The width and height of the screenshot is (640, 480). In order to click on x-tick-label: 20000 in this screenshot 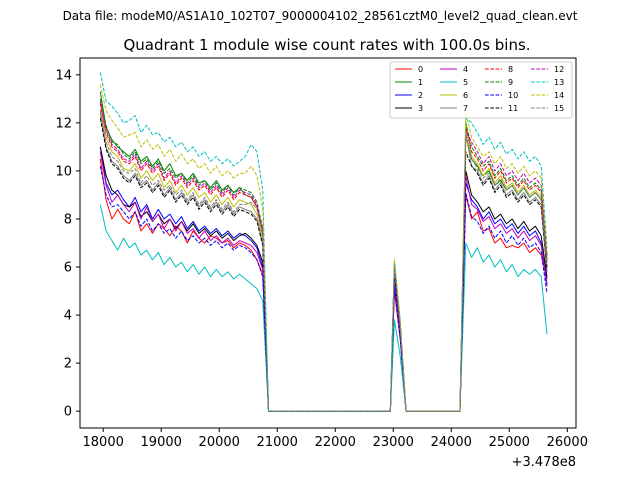, I will do `click(219, 442)`.